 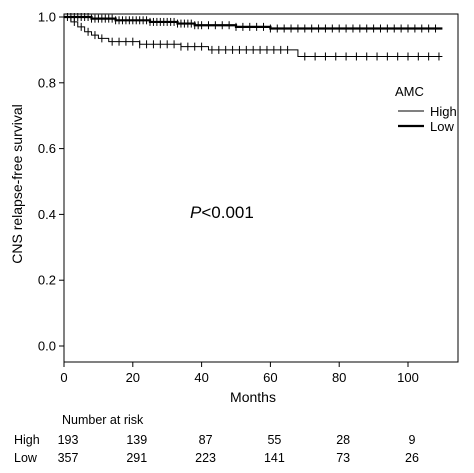 What do you see at coordinates (47, 82) in the screenshot?
I see `y-tick-label-0.8: 0.8` at bounding box center [47, 82].